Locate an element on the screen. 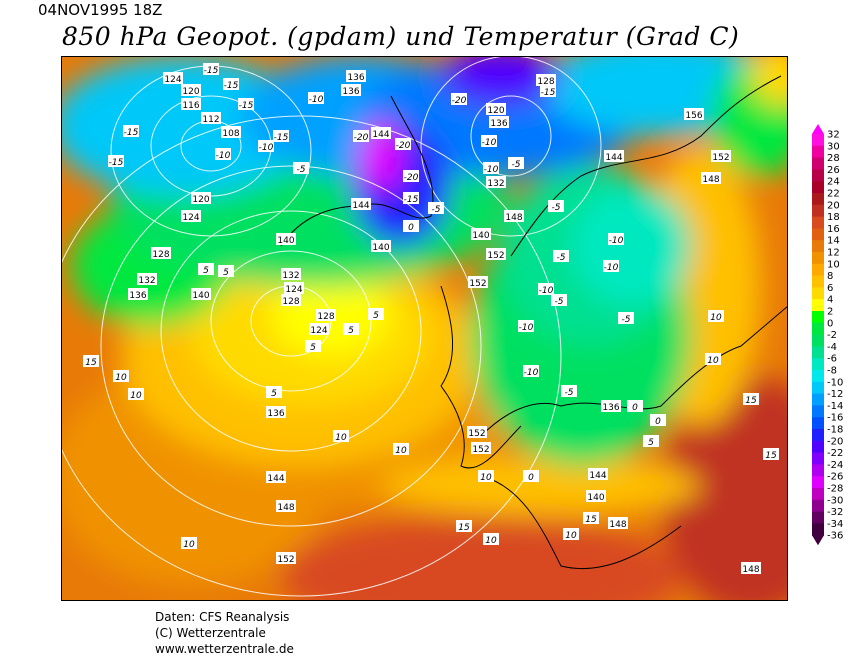 The height and width of the screenshot is (657, 850). geopotential-label: 132 is located at coordinates (146, 281).